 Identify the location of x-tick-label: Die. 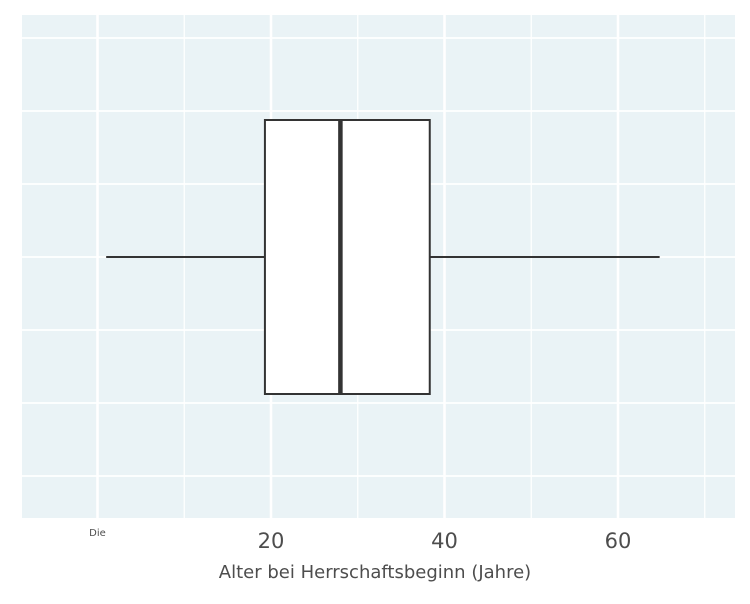
(97, 533).